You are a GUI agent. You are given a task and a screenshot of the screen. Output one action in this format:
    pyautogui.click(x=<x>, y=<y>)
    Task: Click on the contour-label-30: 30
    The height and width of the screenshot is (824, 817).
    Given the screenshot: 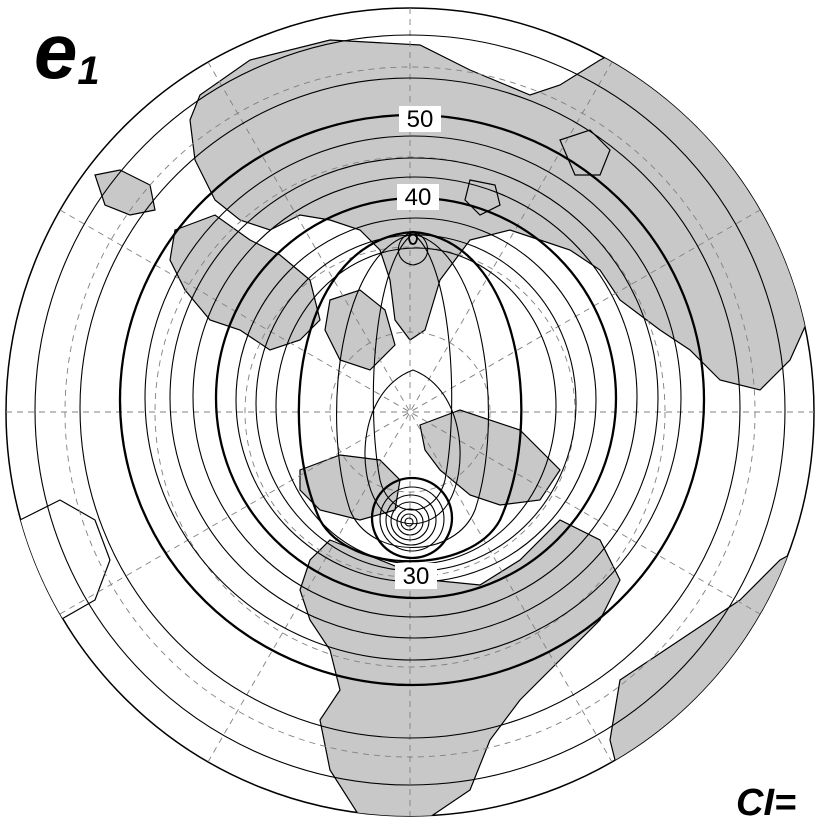 What is the action you would take?
    pyautogui.click(x=416, y=576)
    